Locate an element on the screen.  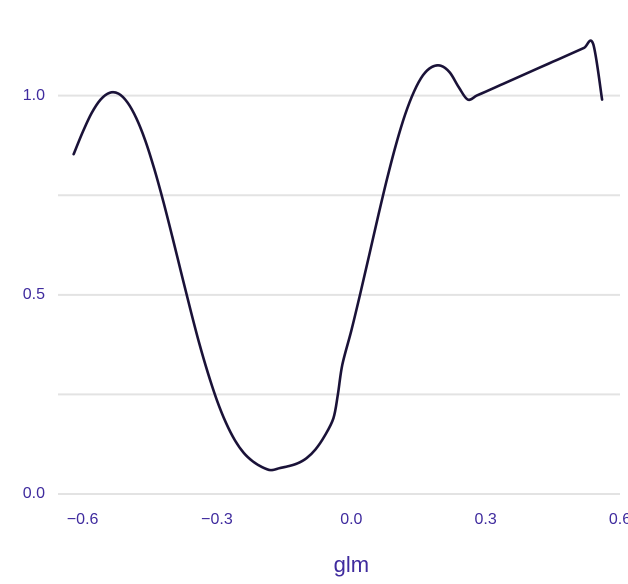
x-axis-title: glm is located at coordinates (351, 564).